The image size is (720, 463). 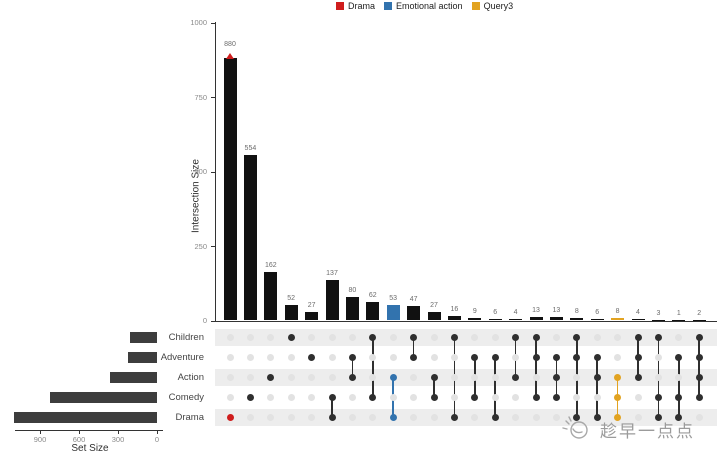 I want to click on bar-value-label: 9, so click(x=474, y=311).